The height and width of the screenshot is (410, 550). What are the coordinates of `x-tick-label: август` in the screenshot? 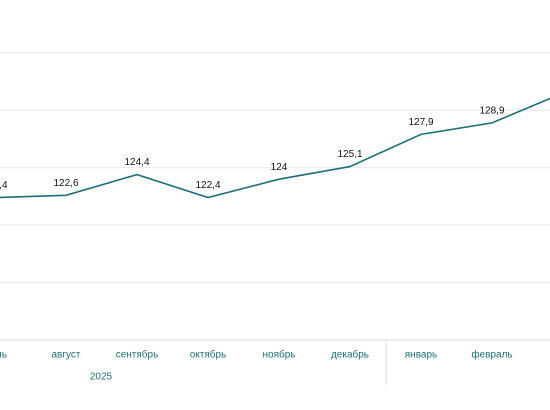 It's located at (66, 355).